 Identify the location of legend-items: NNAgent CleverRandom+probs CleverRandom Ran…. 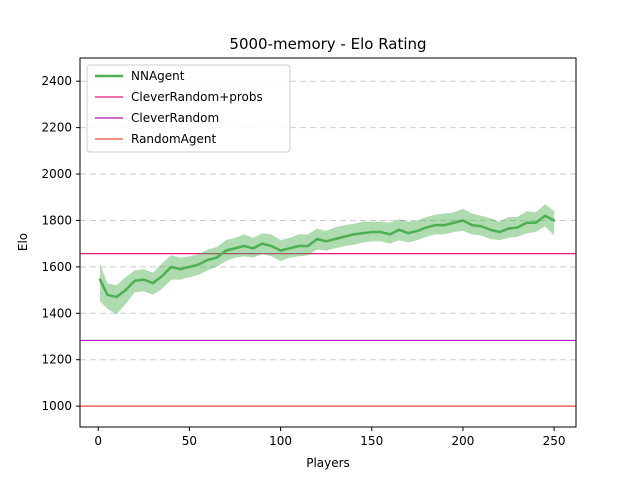
(179, 107).